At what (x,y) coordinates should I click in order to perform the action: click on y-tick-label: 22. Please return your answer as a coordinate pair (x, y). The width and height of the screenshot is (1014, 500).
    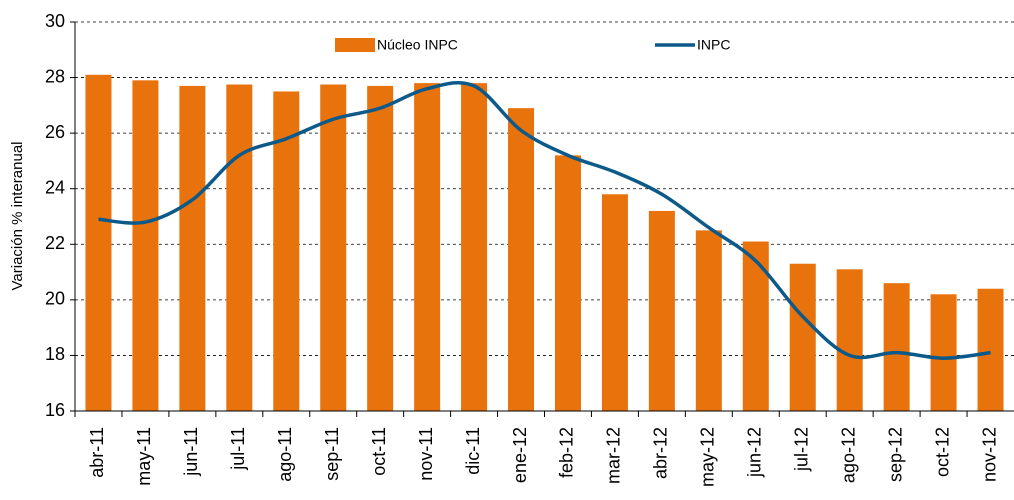
    Looking at the image, I should click on (55, 243).